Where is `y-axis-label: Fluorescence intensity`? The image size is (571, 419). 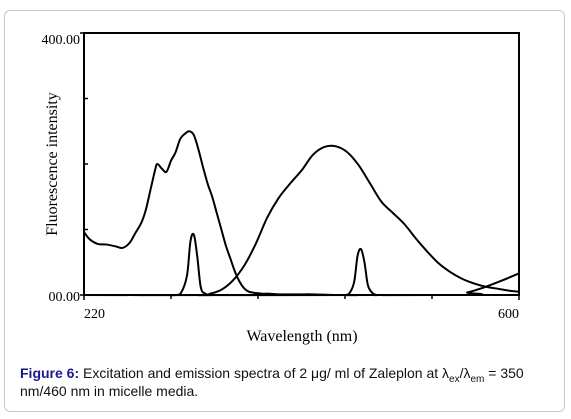 y-axis-label: Fluorescence intensity is located at coordinates (52, 164).